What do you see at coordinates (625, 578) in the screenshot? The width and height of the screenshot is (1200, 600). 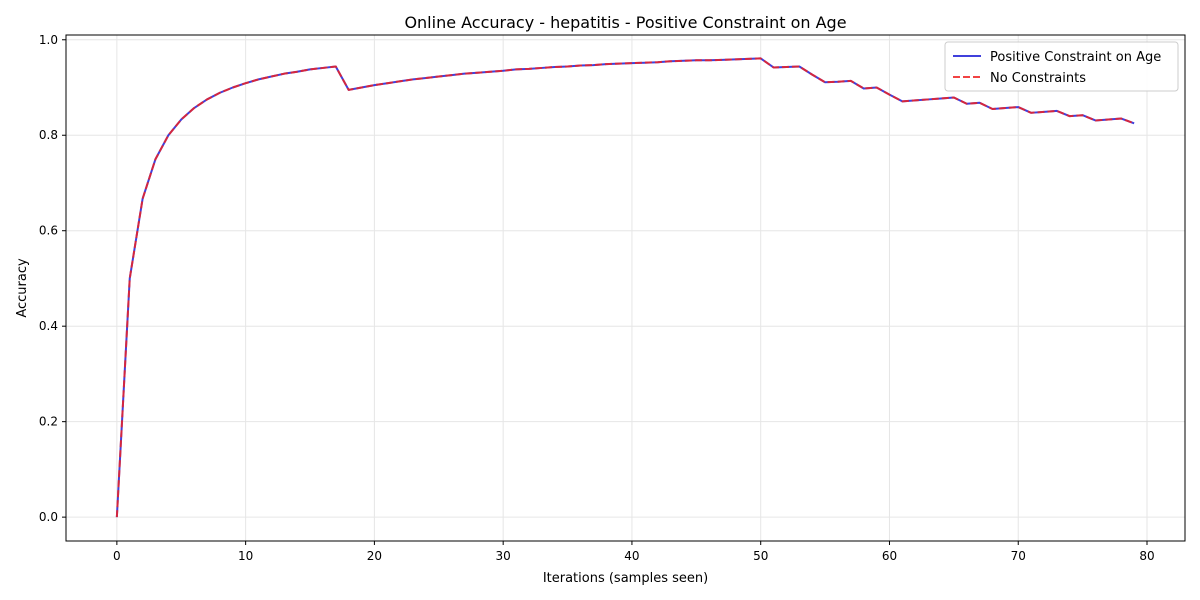 I see `x-axis-label: Iterations (samples seen)` at bounding box center [625, 578].